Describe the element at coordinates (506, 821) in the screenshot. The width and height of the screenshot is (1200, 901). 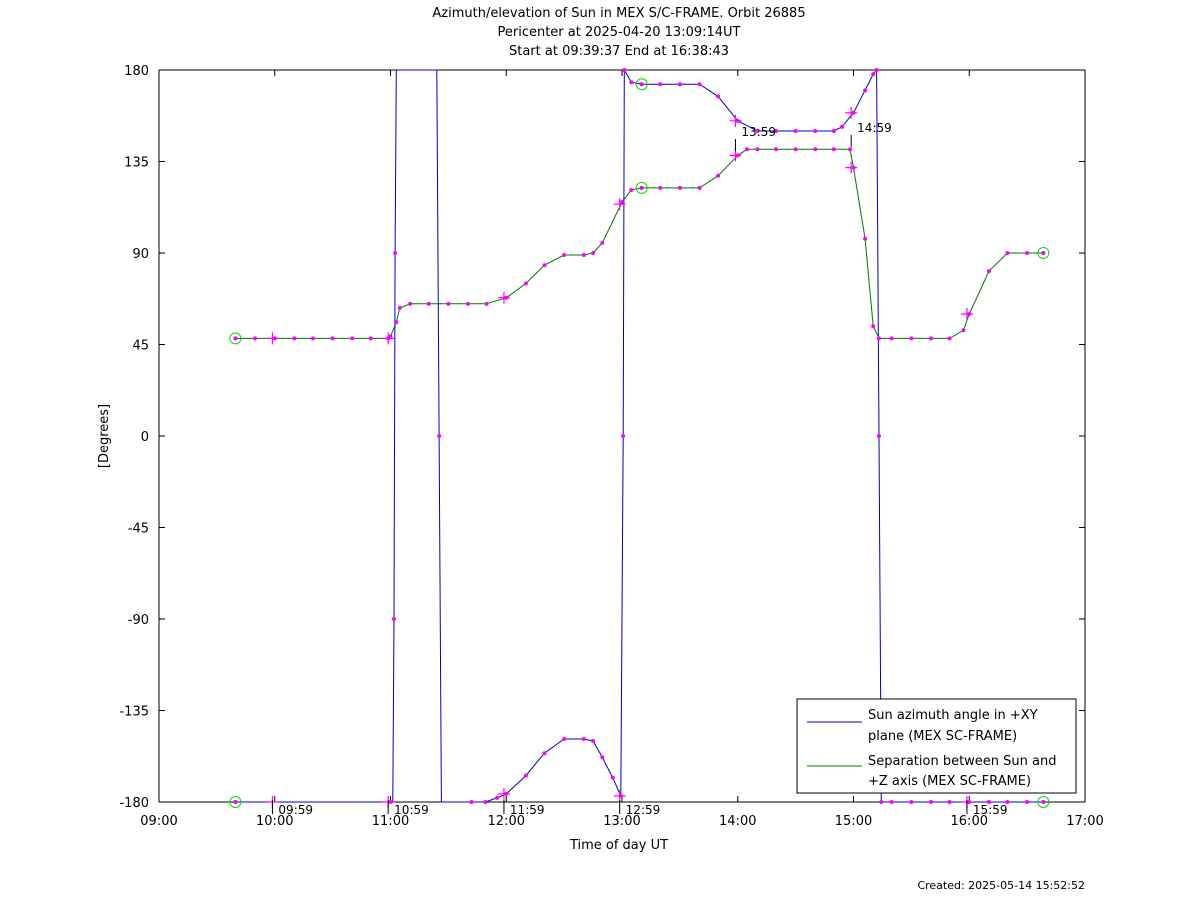
I see `x-tick-label: 12:00` at that location.